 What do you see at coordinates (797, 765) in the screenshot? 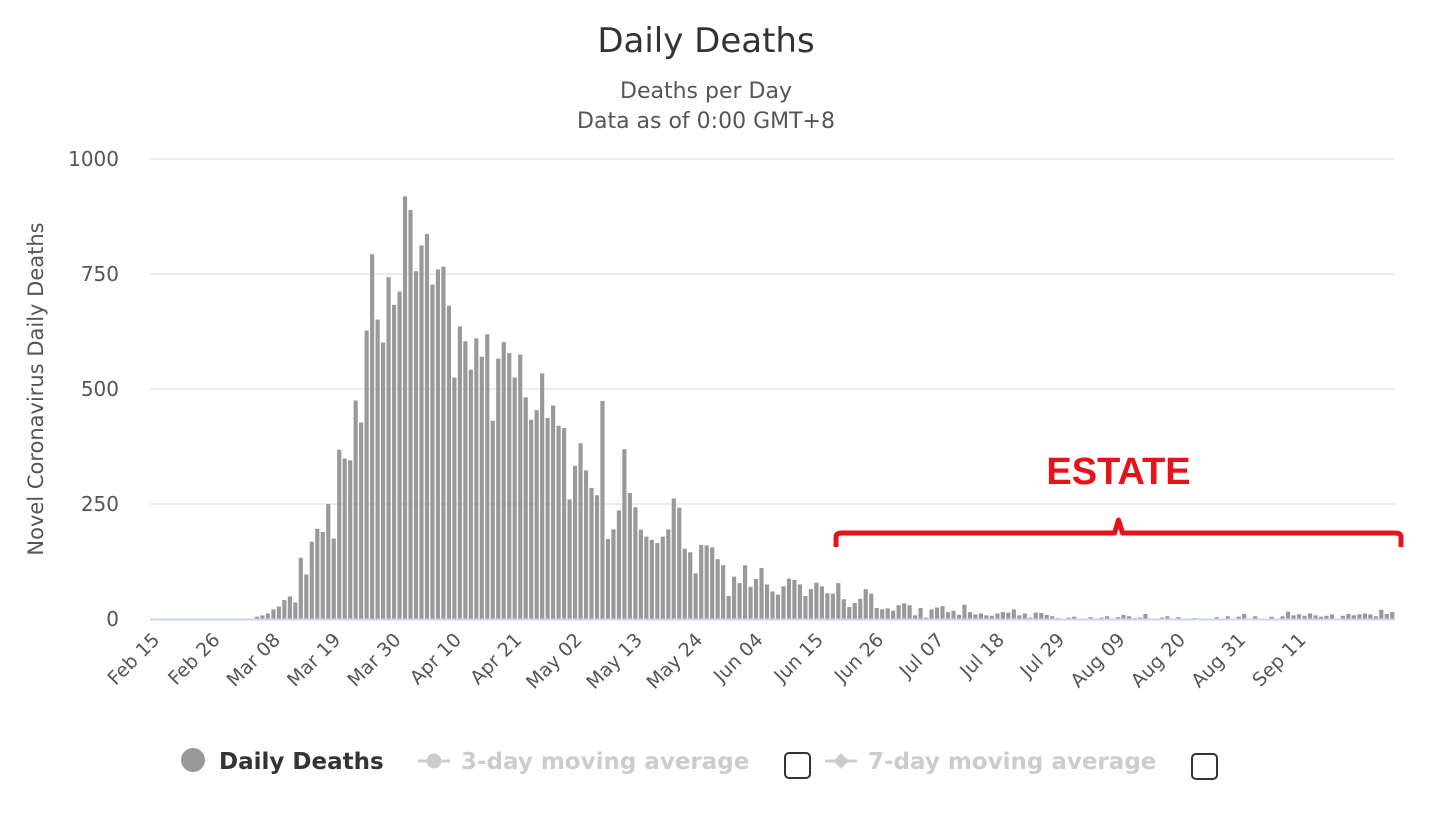
I see `checkbox-3-day-average` at bounding box center [797, 765].